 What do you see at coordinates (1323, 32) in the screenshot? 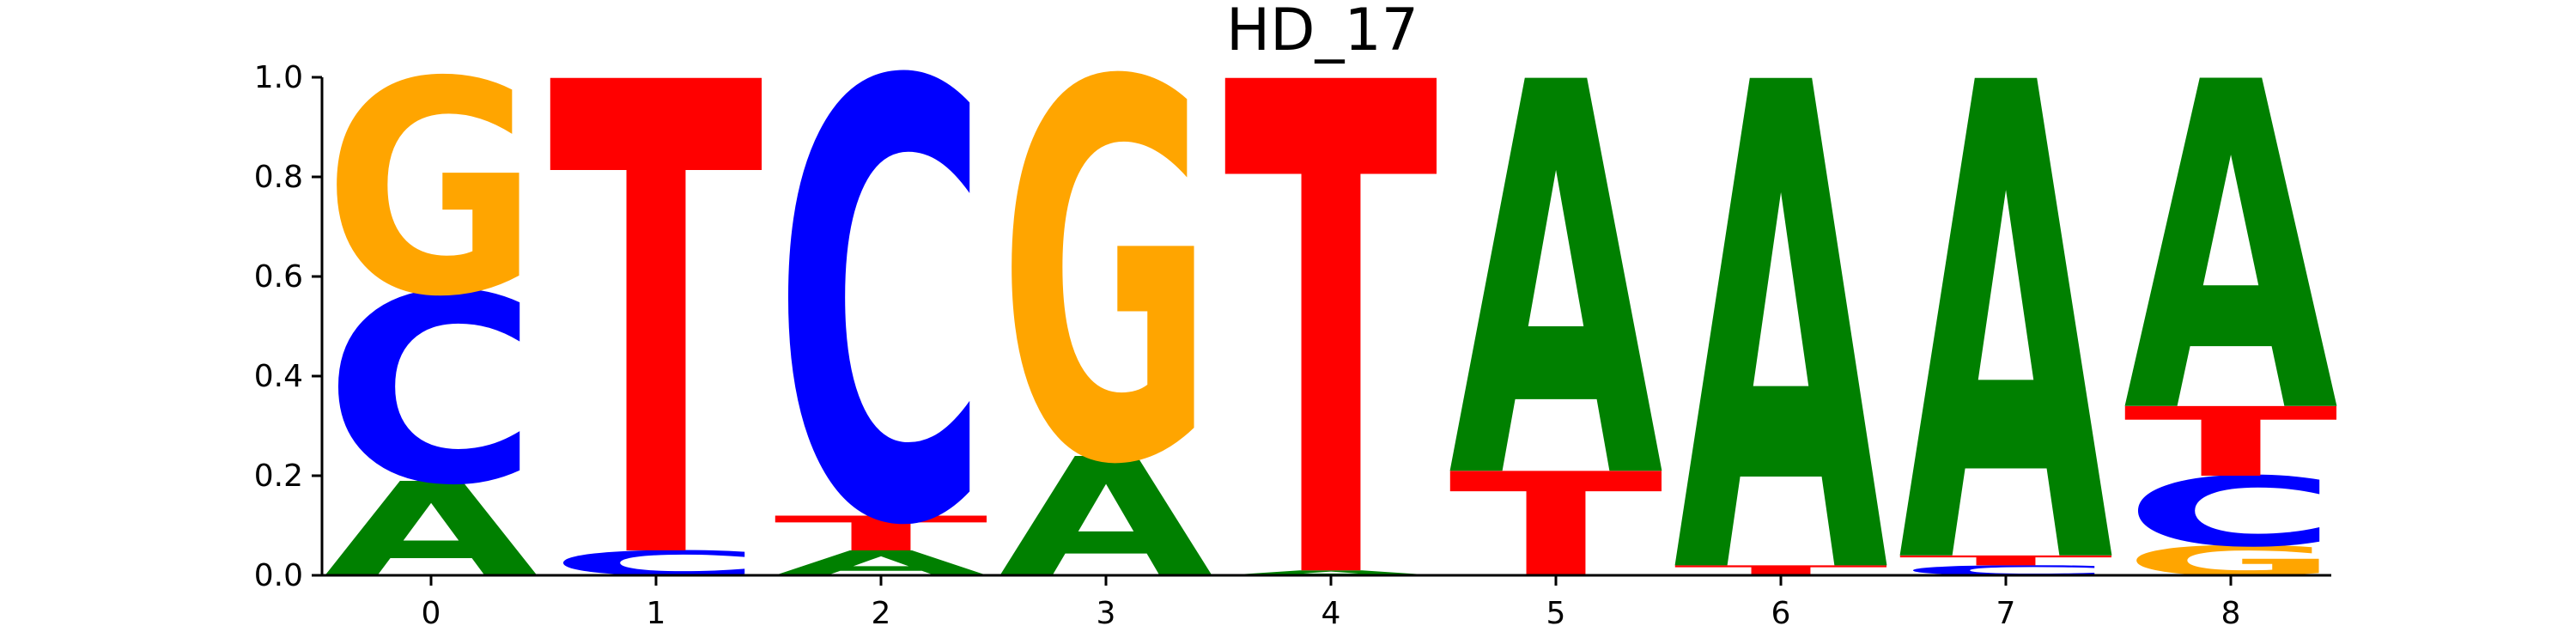
I see `chart-title: HD_17` at bounding box center [1323, 32].